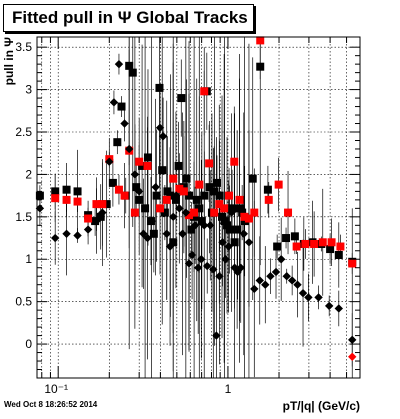 Image resolution: width=400 pixels, height=419 pixels. What do you see at coordinates (28, 90) in the screenshot?
I see `y-tick-label: 3` at bounding box center [28, 90].